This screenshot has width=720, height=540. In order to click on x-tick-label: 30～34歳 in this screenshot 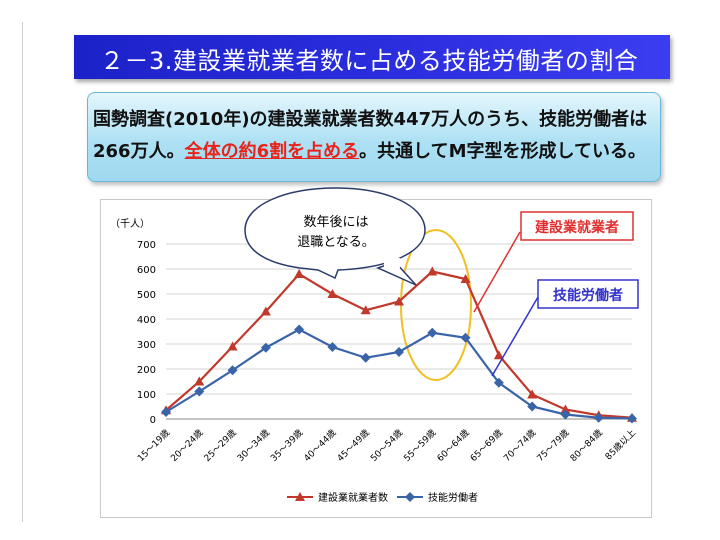, I will do `click(253, 445)`.